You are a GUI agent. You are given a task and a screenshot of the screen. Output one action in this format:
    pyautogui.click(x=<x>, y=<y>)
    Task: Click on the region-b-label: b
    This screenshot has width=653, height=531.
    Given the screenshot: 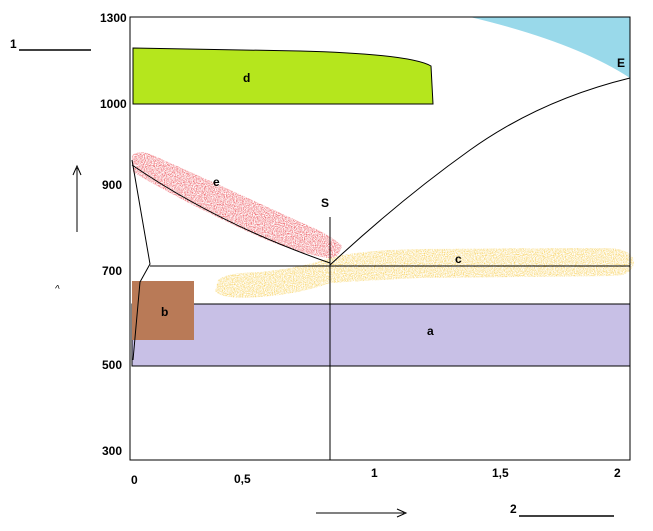 What is the action you would take?
    pyautogui.click(x=164, y=312)
    